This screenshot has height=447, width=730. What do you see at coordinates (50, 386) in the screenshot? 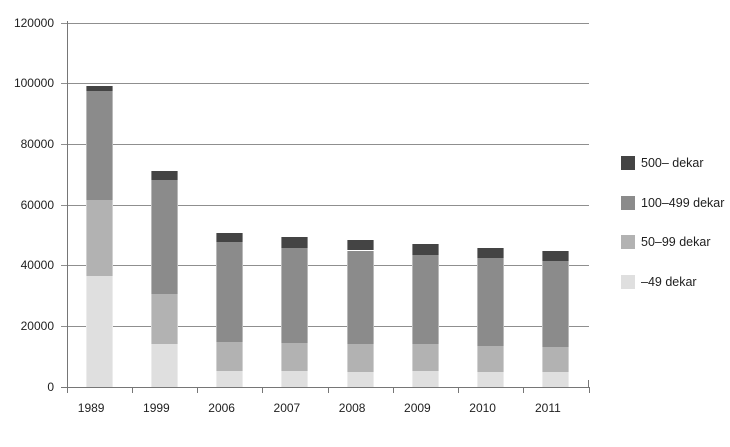
I see `y-axis-tick-label: 0` at bounding box center [50, 386].